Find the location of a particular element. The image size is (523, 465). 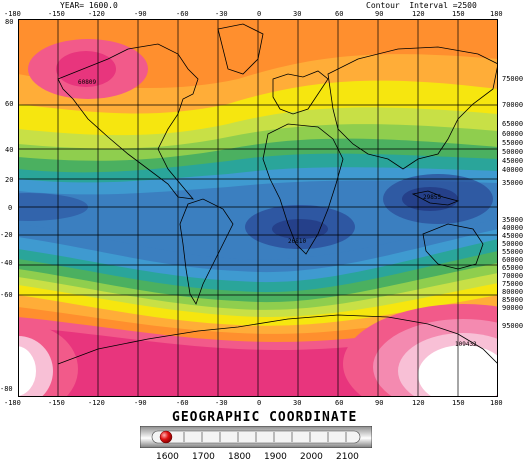

top-lon-tick: 120 is located at coordinates (418, 14).